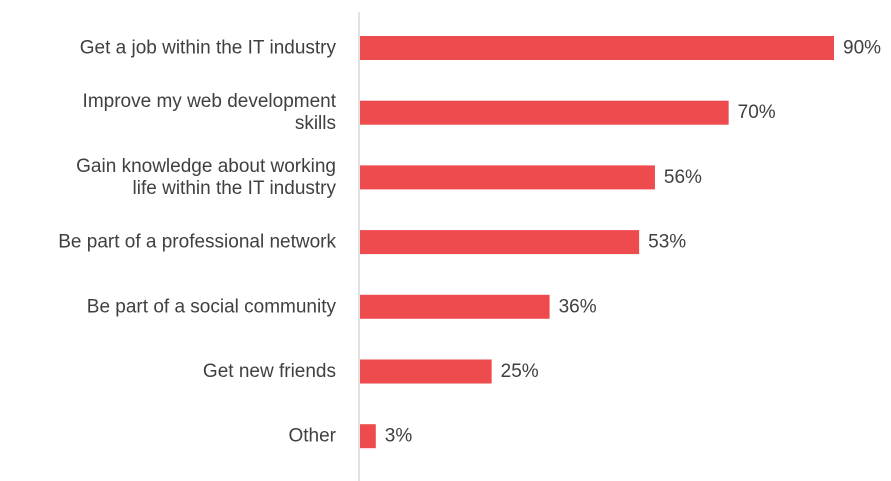 The width and height of the screenshot is (891, 481). What do you see at coordinates (212, 306) in the screenshot?
I see `category-label: Be part of a social community` at bounding box center [212, 306].